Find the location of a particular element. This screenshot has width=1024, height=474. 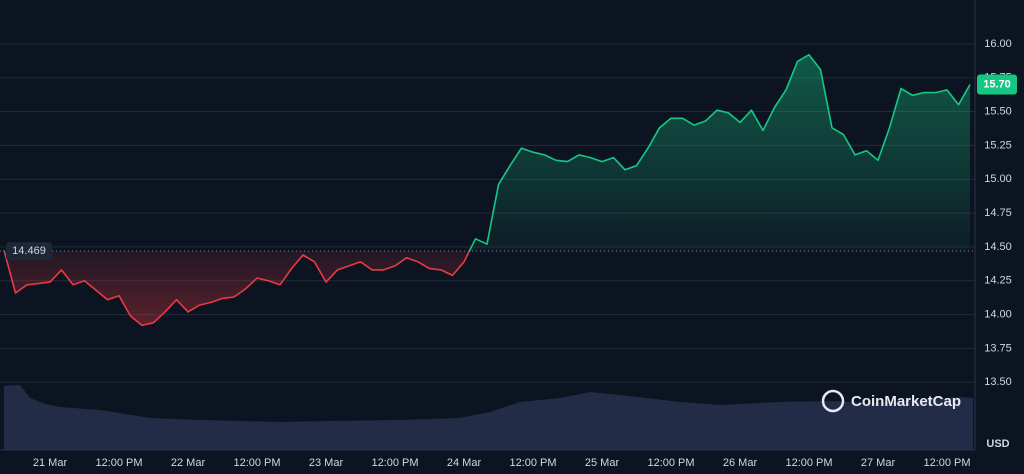

x-tick-label: 27 Mar is located at coordinates (878, 463).